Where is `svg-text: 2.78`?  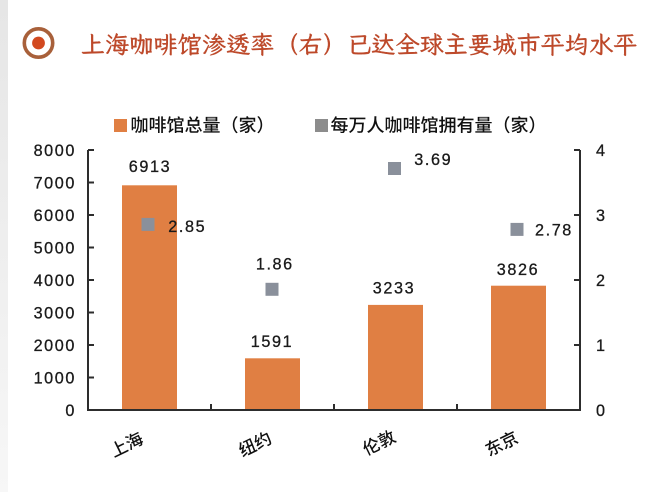
svg-text: 2.78 is located at coordinates (554, 231).